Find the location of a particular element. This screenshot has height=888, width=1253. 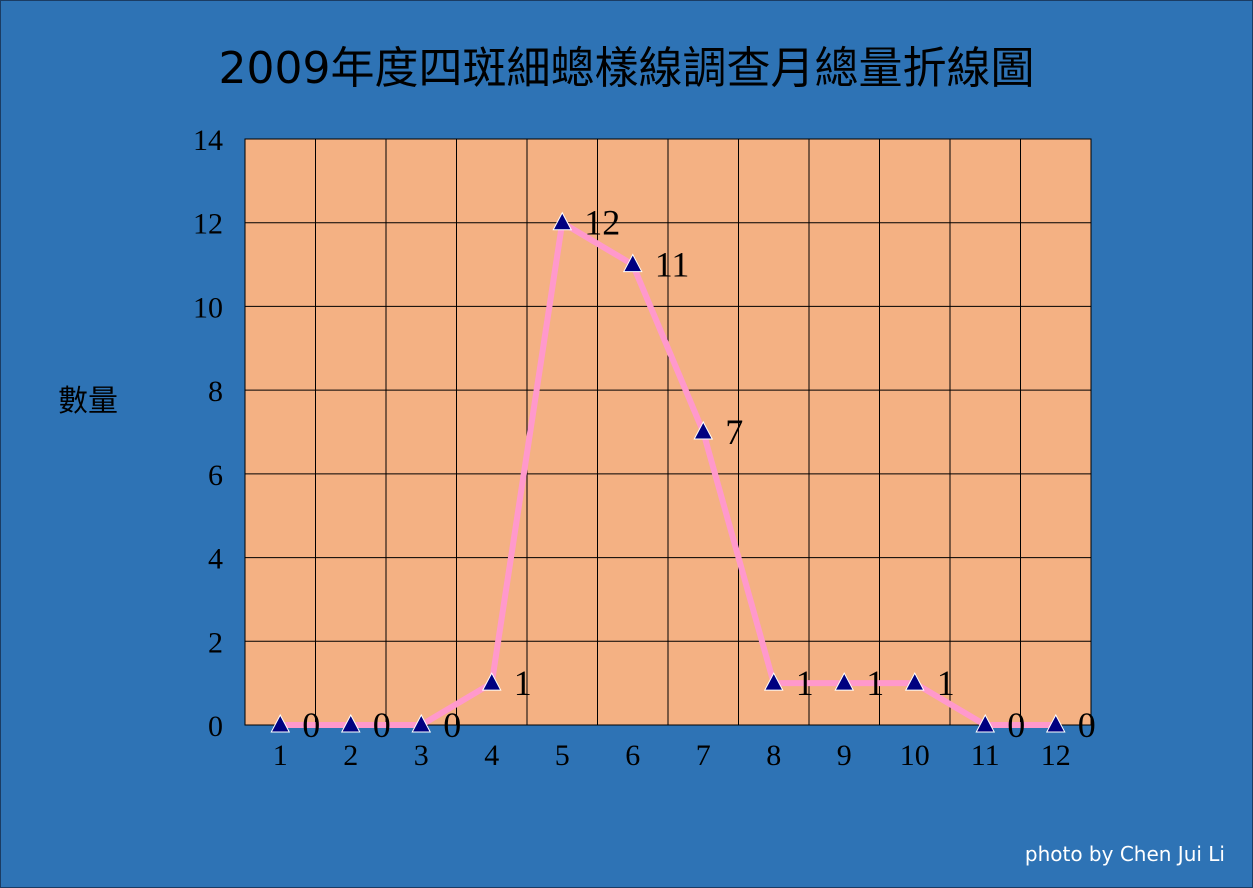

x-tick-label: 11 is located at coordinates (985, 755).